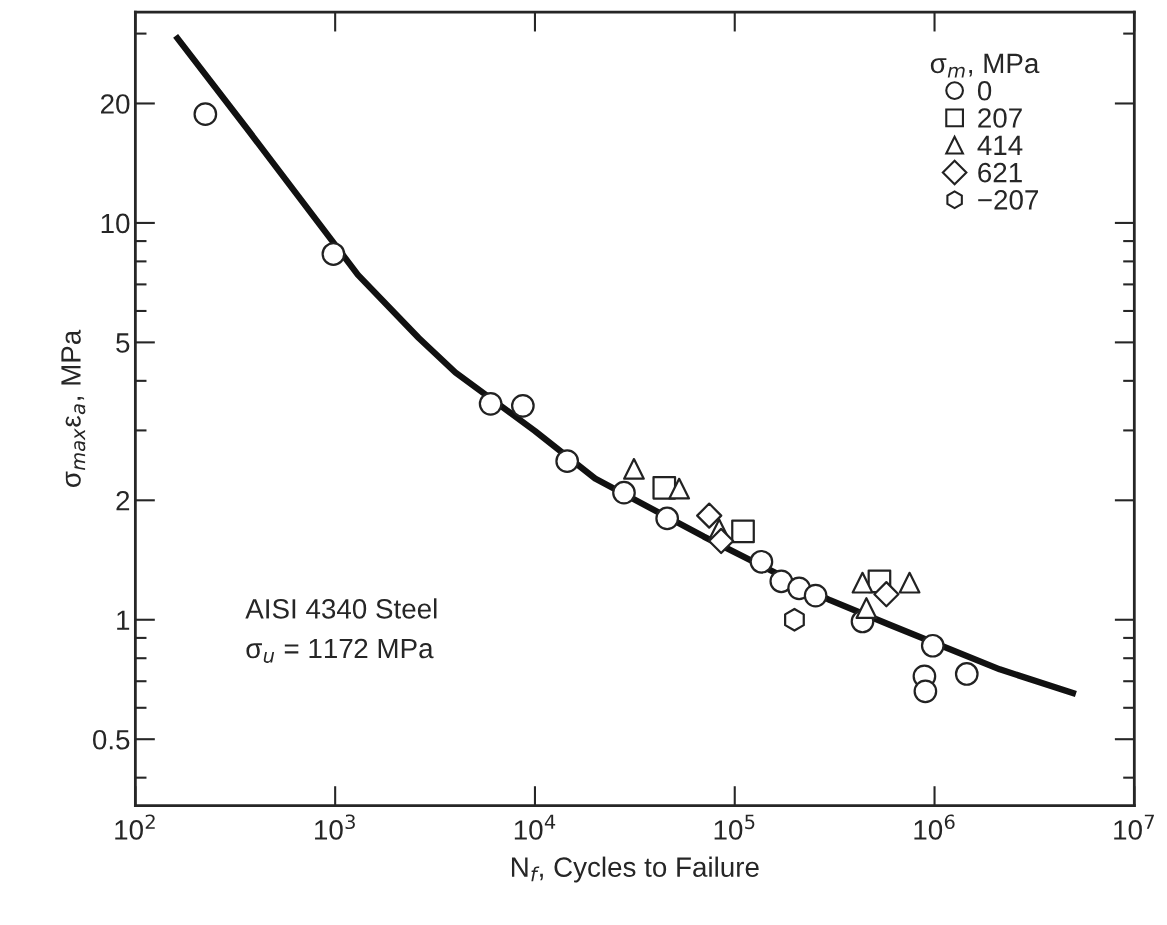 This screenshot has height=925, width=1167. I want to click on x-axis-title: N$_{f}$, Cycles to Failure, so click(635, 869).